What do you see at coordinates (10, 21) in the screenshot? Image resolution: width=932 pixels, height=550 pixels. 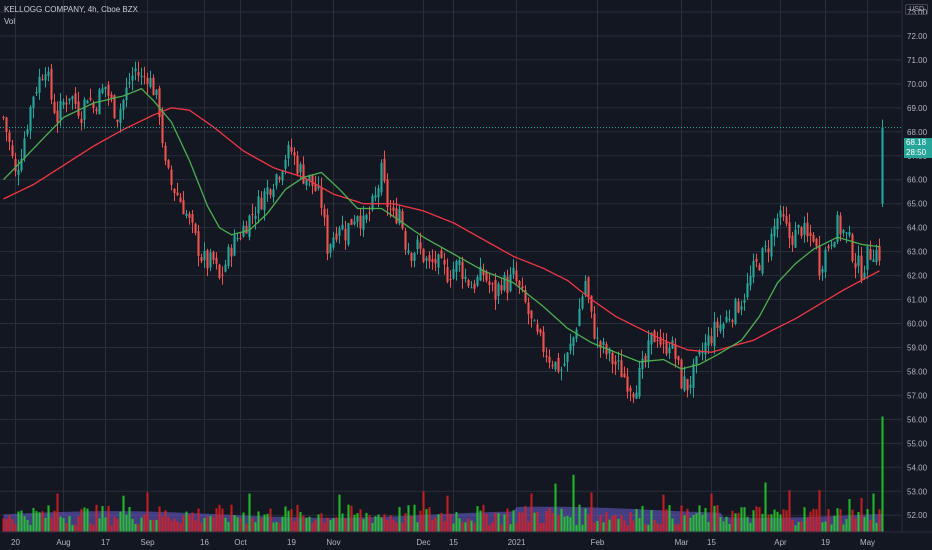 I see `volume-label: Vol` at bounding box center [10, 21].